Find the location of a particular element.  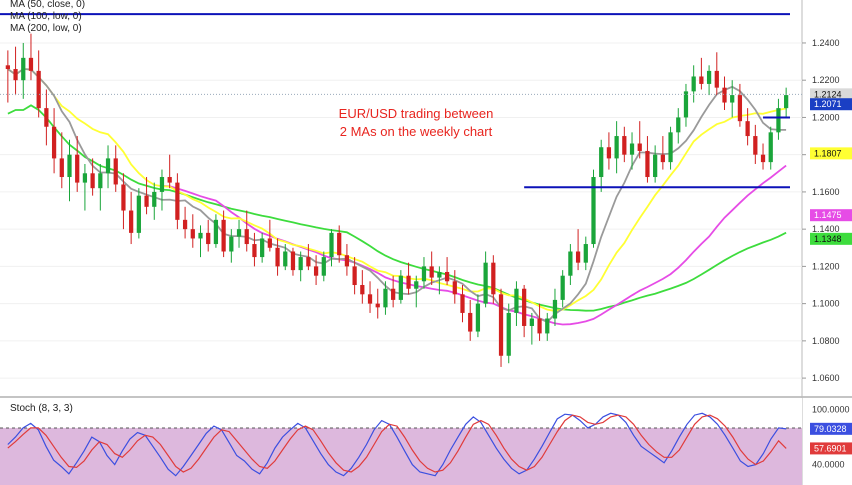

y-tick-label: 1.0800 is located at coordinates (826, 341).